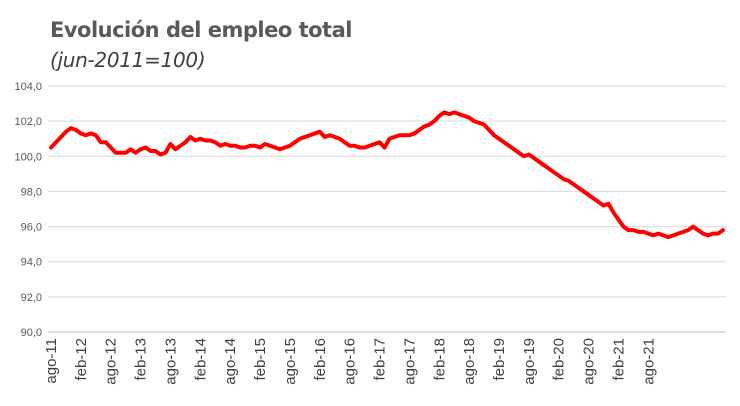  I want to click on x-tick-label: ago-21, so click(648, 361).